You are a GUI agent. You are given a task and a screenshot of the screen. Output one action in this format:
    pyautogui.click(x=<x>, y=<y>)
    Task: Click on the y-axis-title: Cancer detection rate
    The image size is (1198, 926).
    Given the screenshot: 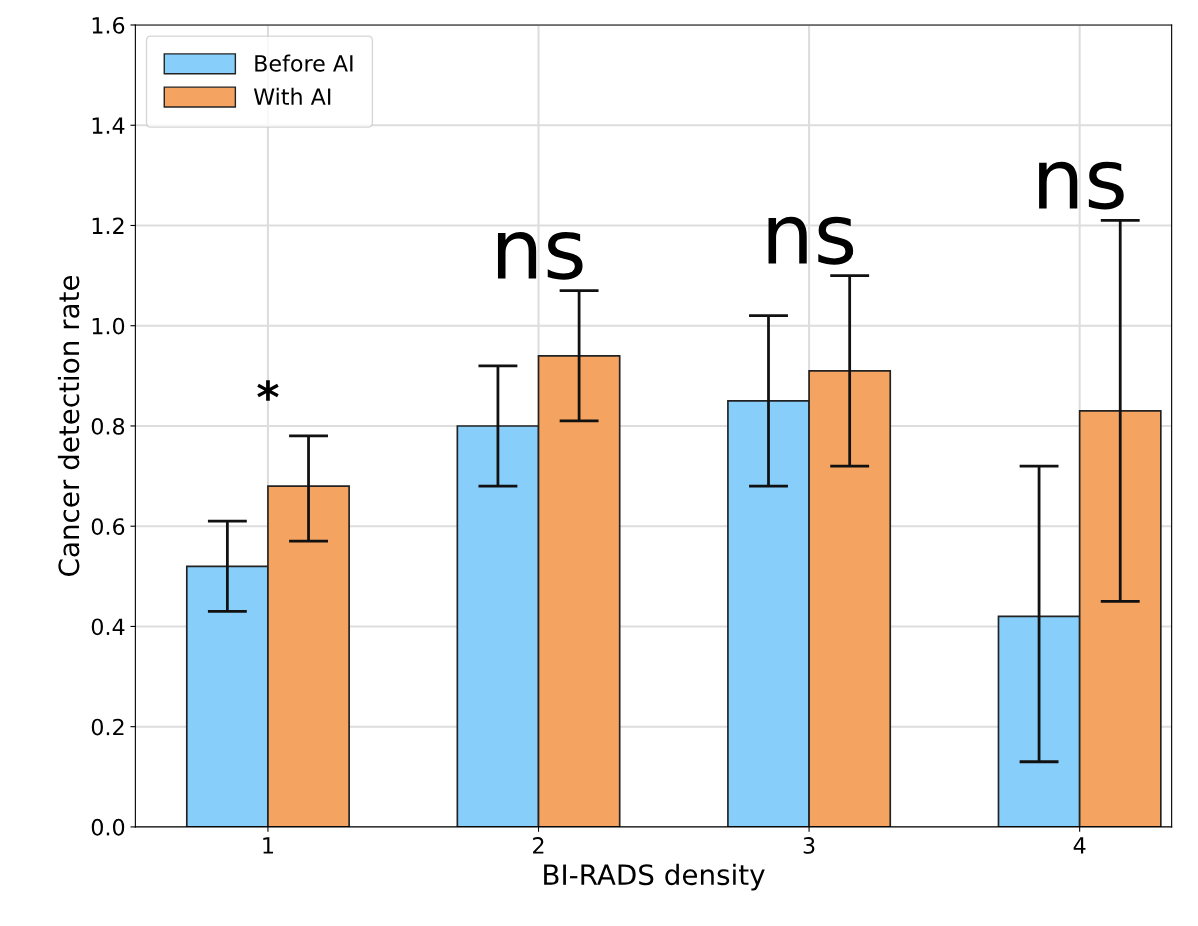 What is the action you would take?
    pyautogui.click(x=68, y=425)
    